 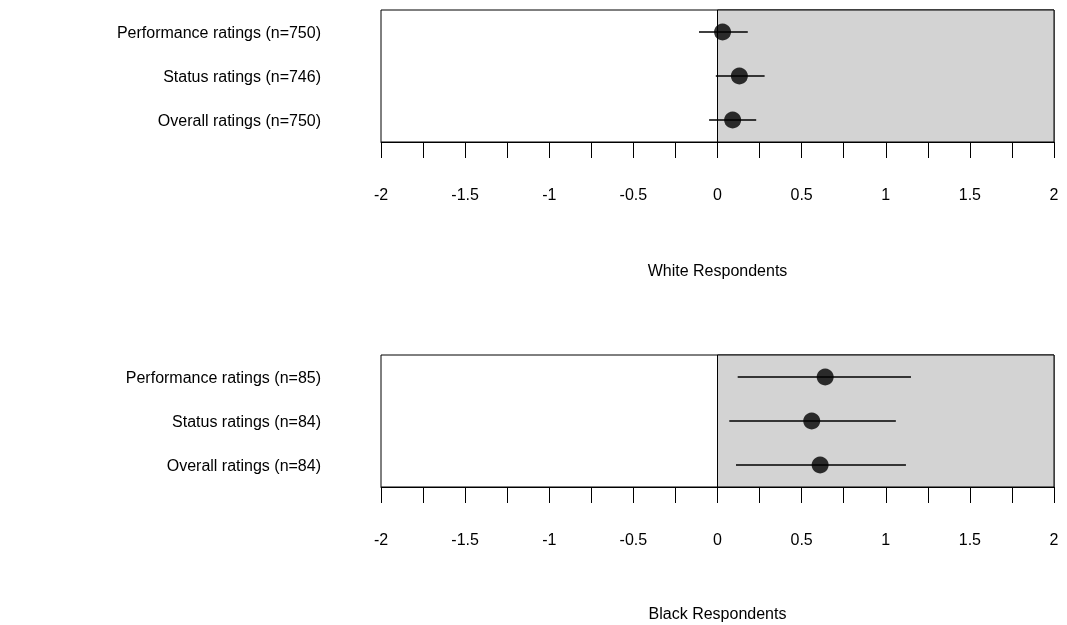 What do you see at coordinates (218, 32) in the screenshot?
I see `y-tick-label: Performance ratings (n=750)` at bounding box center [218, 32].